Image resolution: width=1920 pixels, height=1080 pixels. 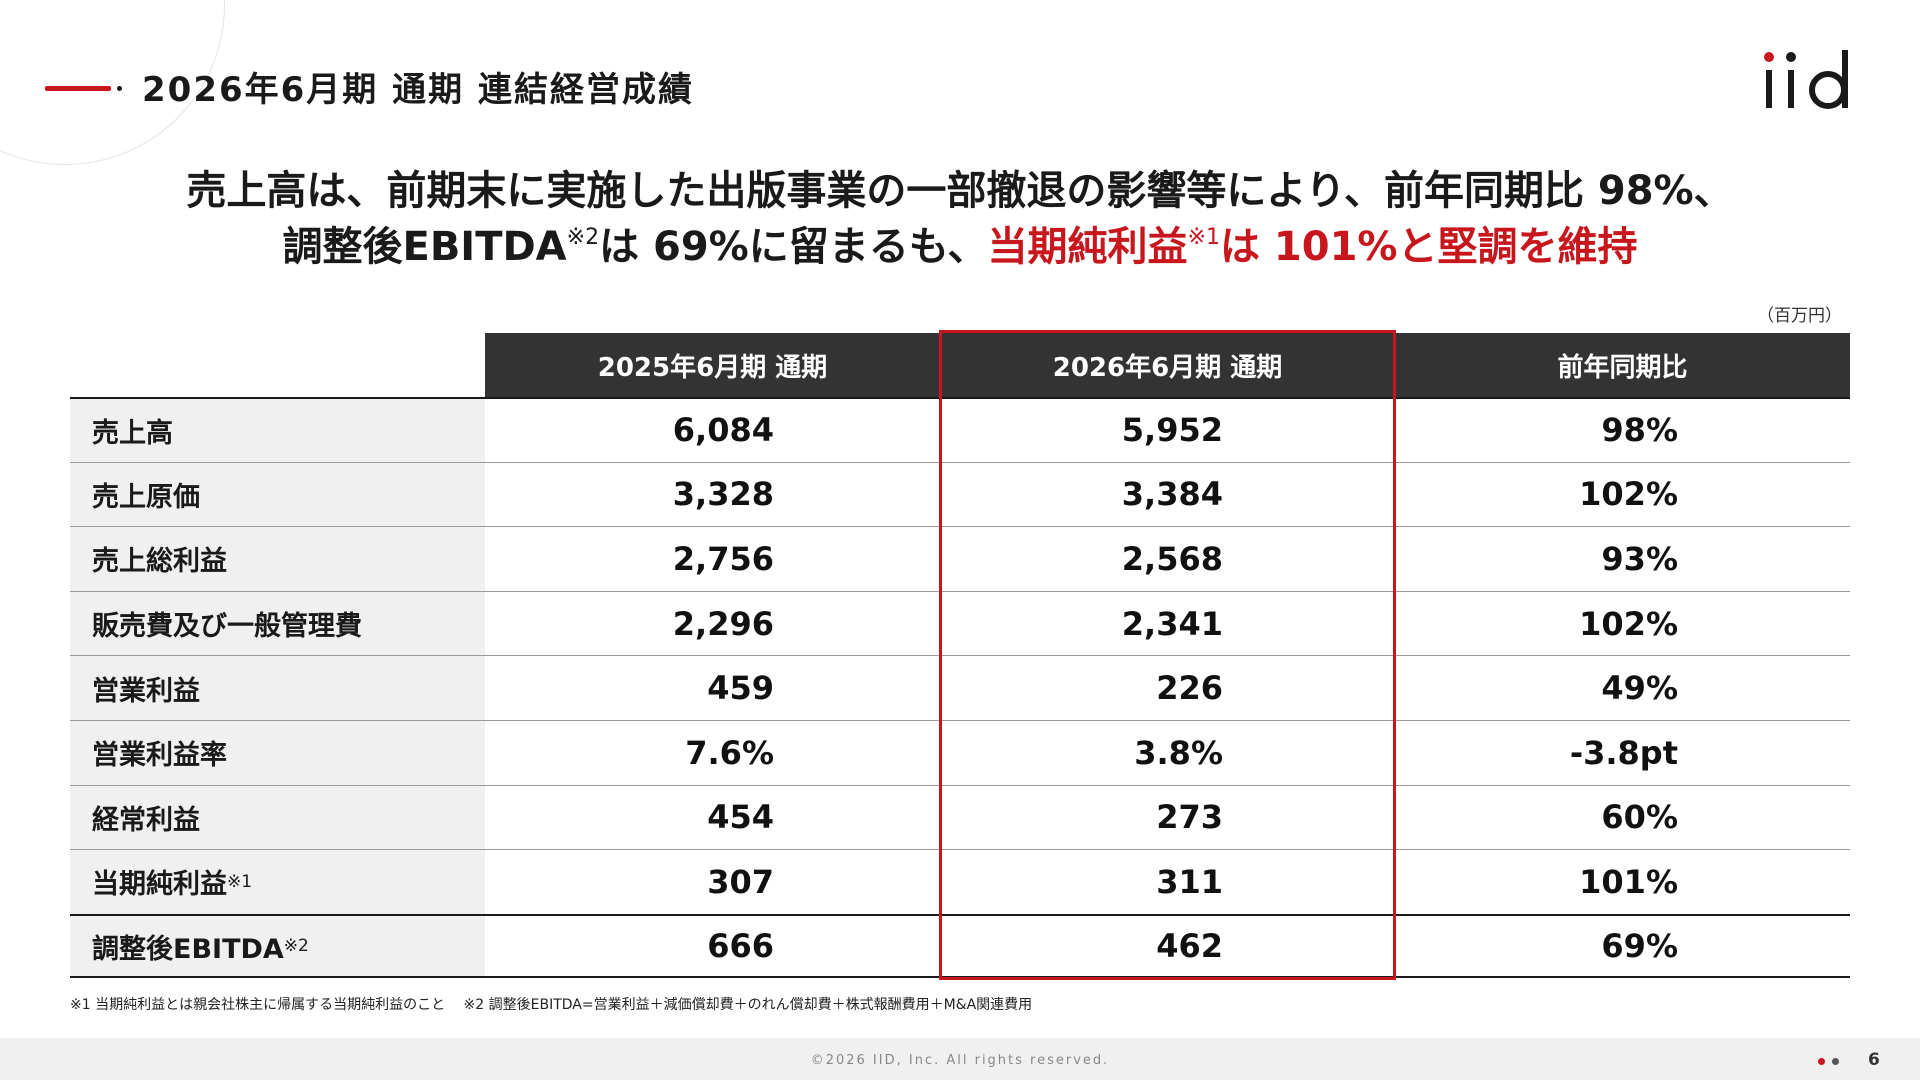 I want to click on table-row: 経常利益 454 273 60%, so click(x=960, y=817).